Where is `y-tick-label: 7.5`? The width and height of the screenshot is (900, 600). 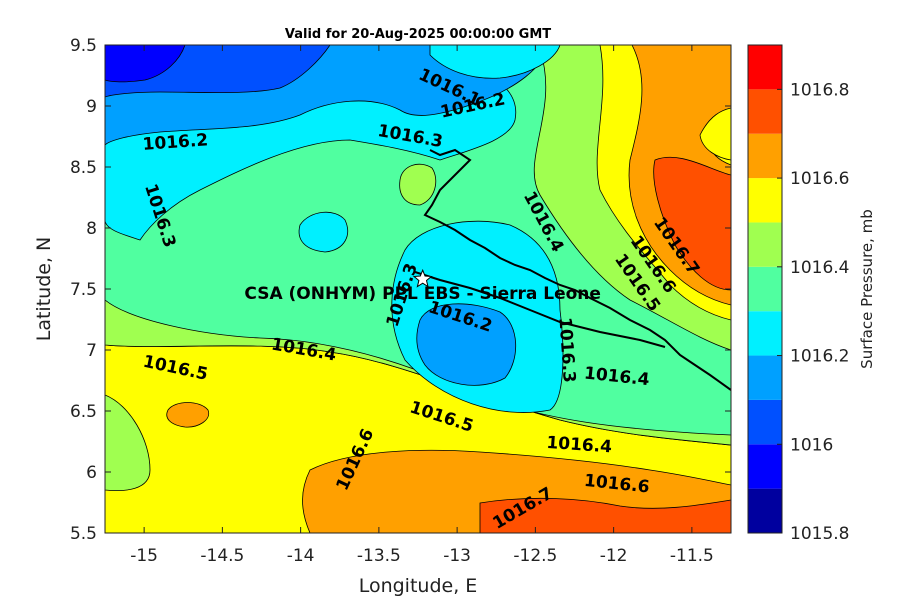
y-tick-label: 7.5 is located at coordinates (83, 290).